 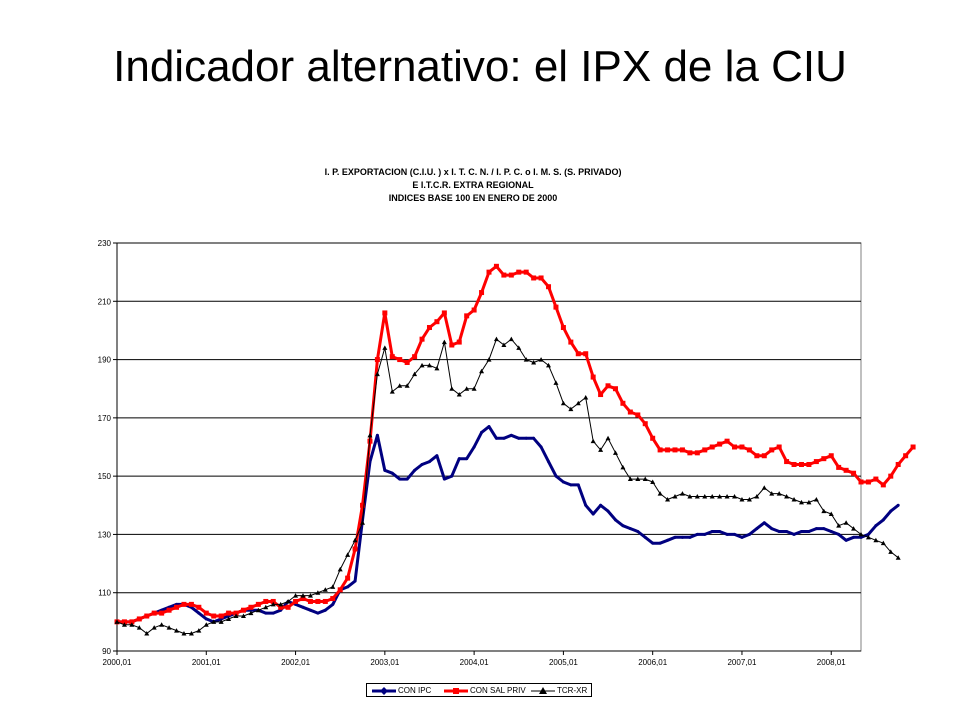 I want to click on slide-title: Indicador alternativo: el IPX de la CIU, so click(x=480, y=66).